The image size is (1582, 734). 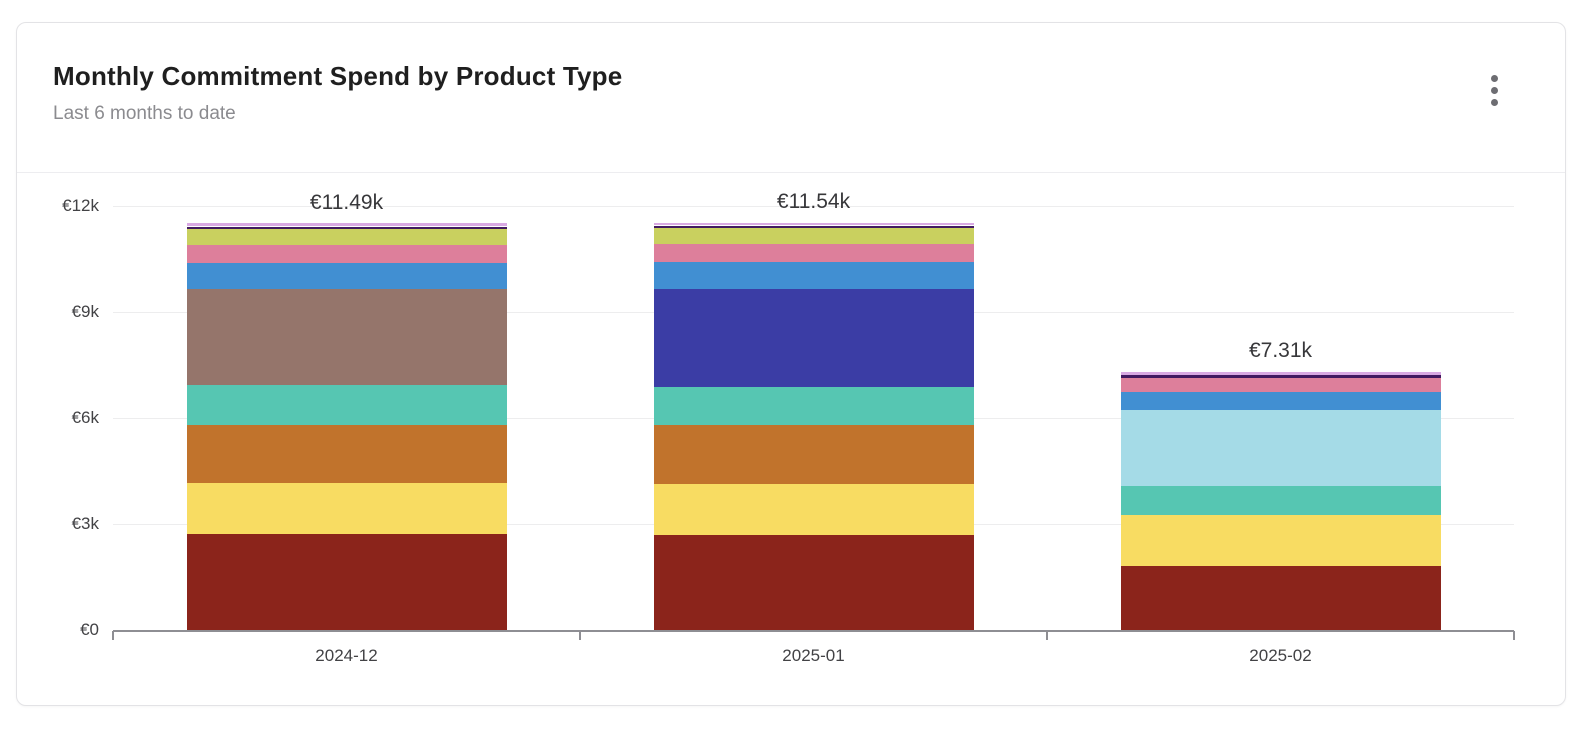 I want to click on y-tick-label: €9k, so click(x=85, y=312).